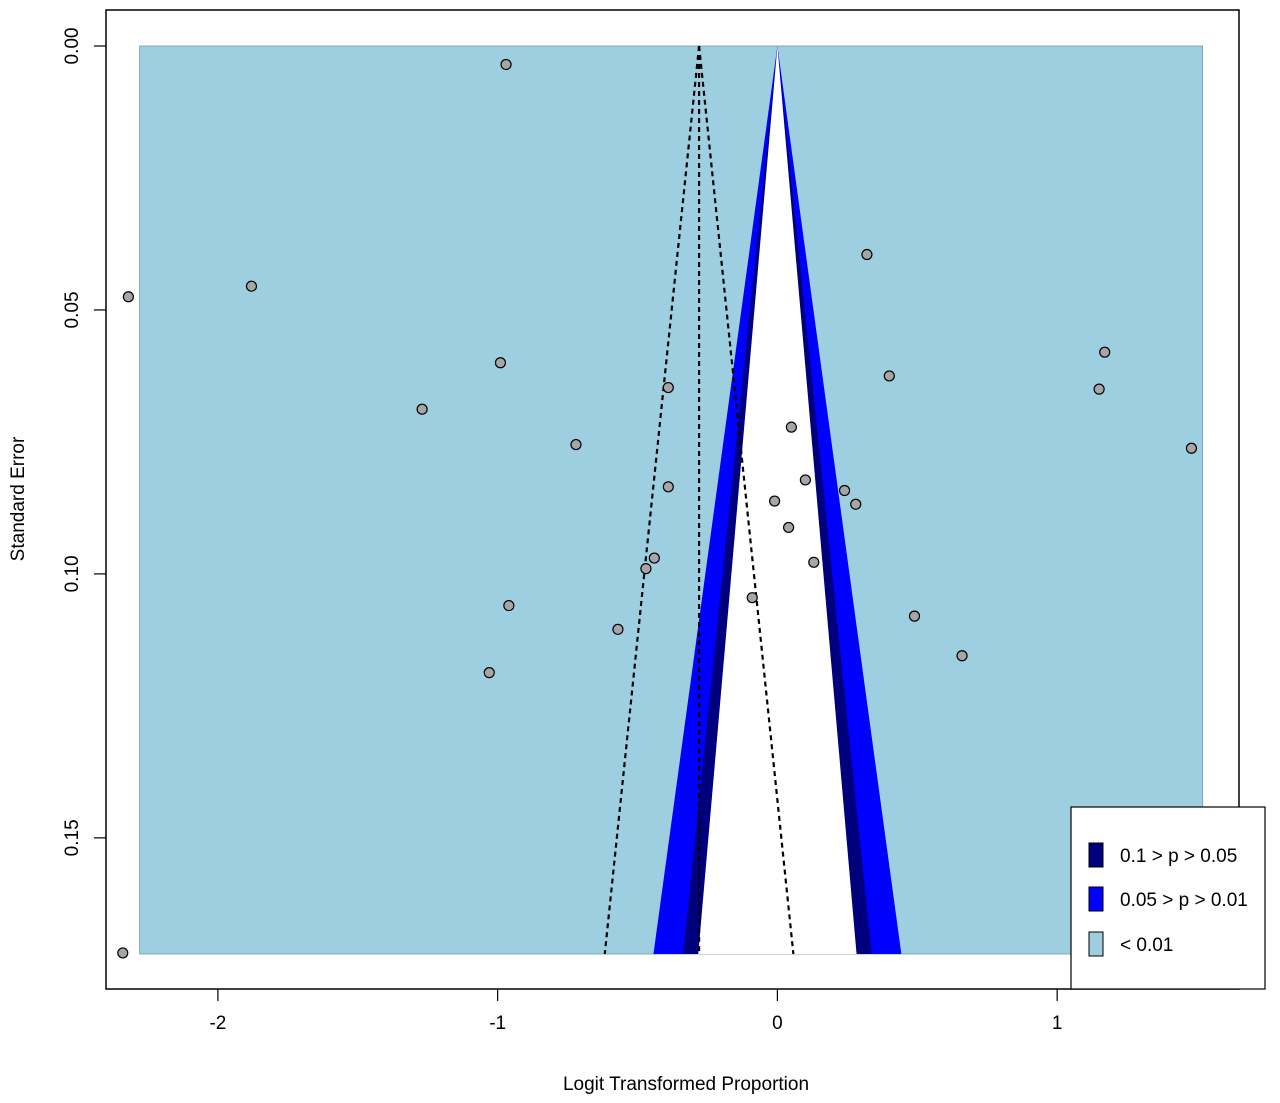 The image size is (1280, 1103). I want to click on legend-swatch-p05, so click(1096, 899).